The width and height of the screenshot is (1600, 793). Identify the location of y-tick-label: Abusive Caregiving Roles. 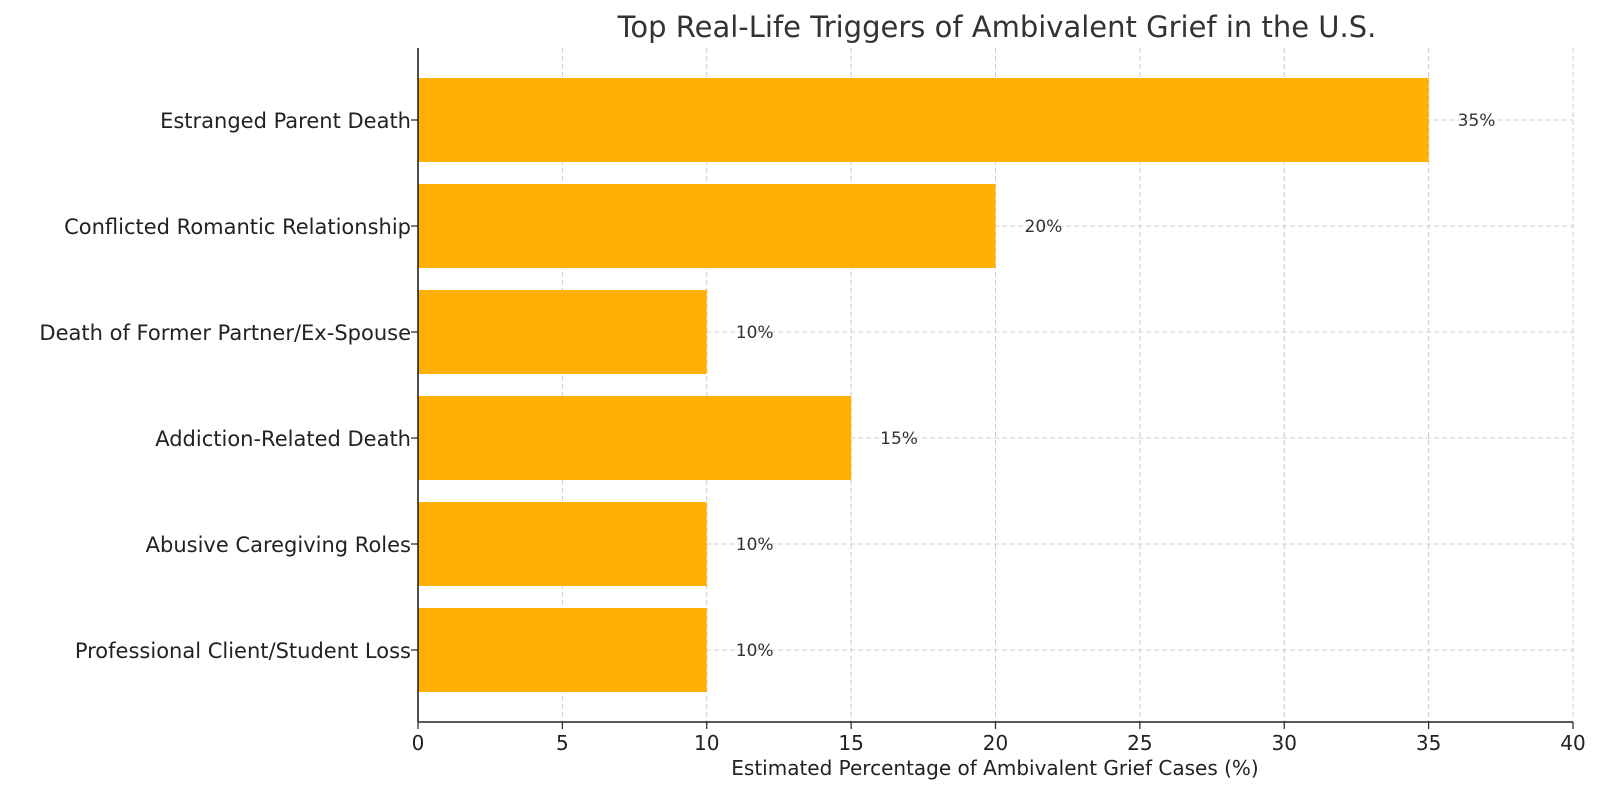
(278, 545).